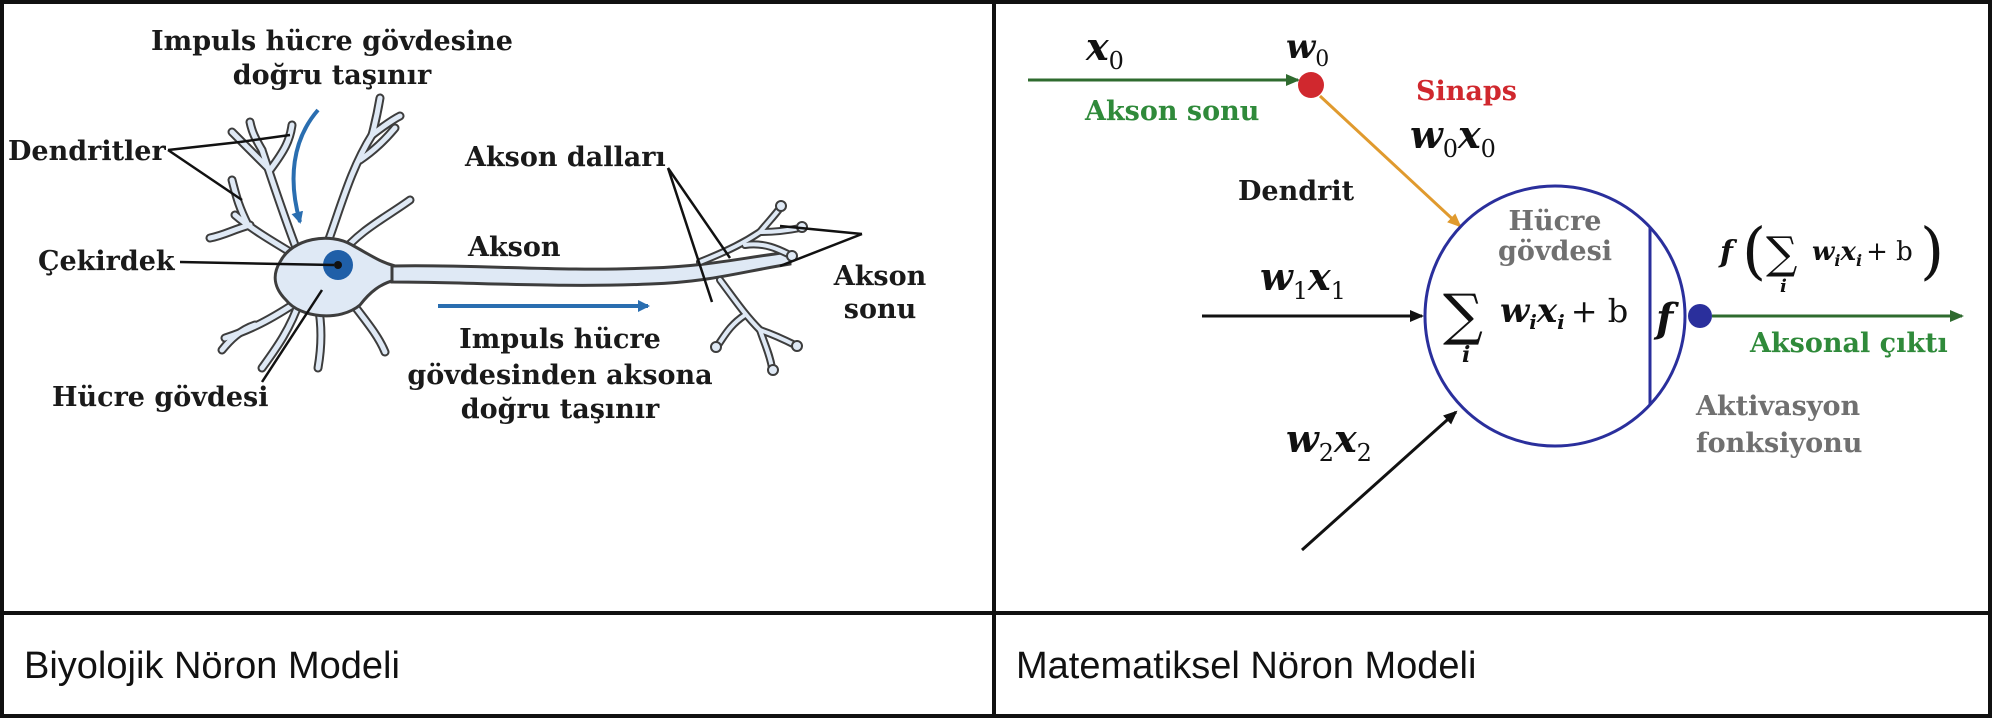 The width and height of the screenshot is (1992, 723). Describe the element at coordinates (1390, 161) in the screenshot. I see `w0x0-line` at that location.